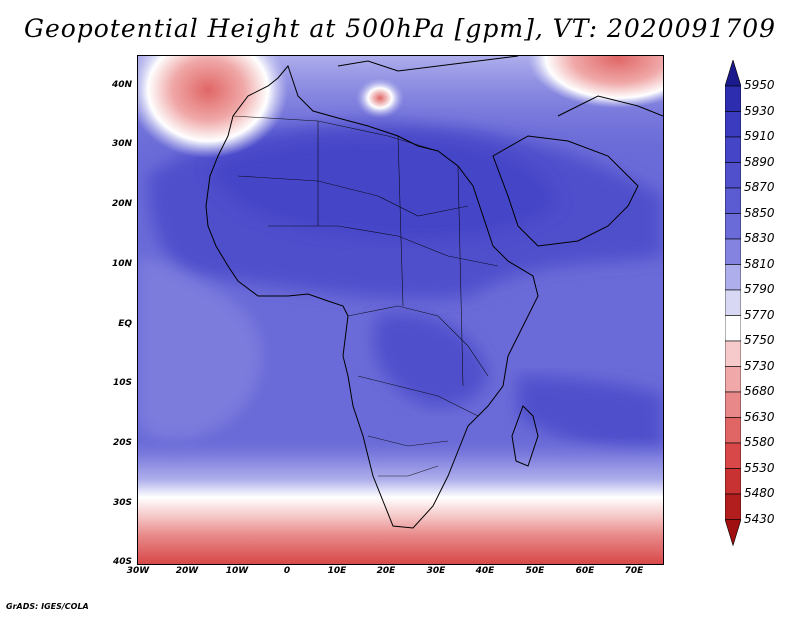 The height and width of the screenshot is (618, 800). What do you see at coordinates (759, 212) in the screenshot?
I see `colorbar-level-label: 5850` at bounding box center [759, 212].